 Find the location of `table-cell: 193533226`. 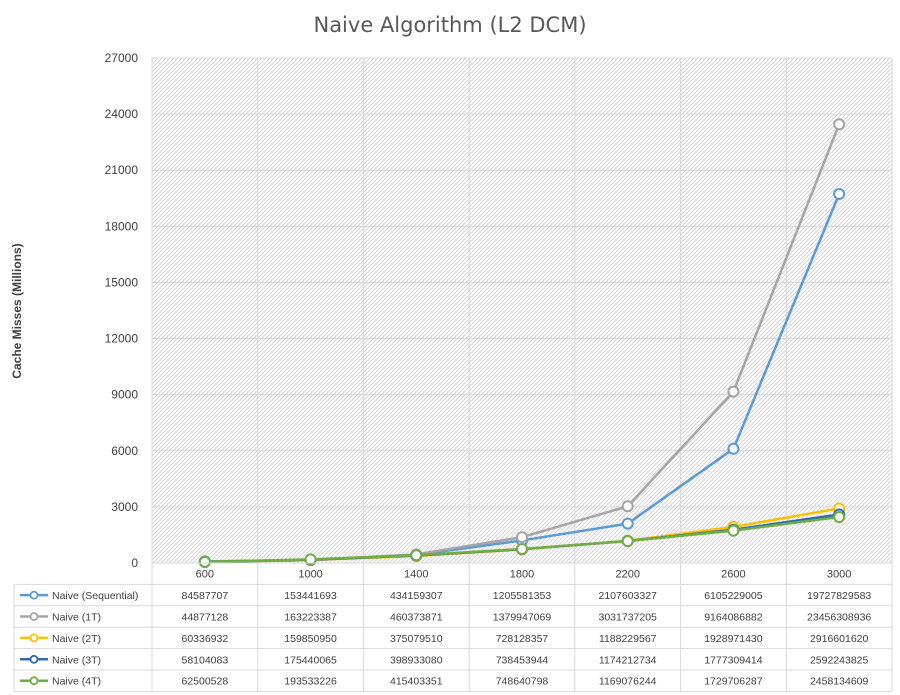

table-cell: 193533226 is located at coordinates (310, 682).